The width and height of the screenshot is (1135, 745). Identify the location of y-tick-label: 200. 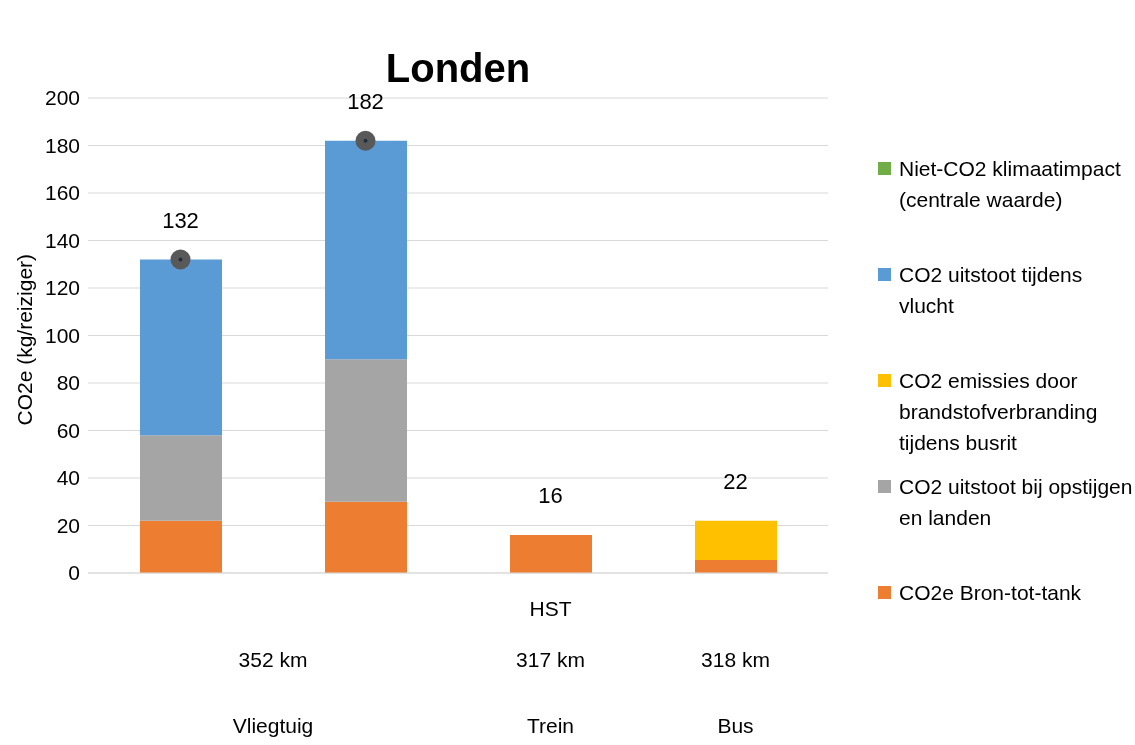
(62, 98).